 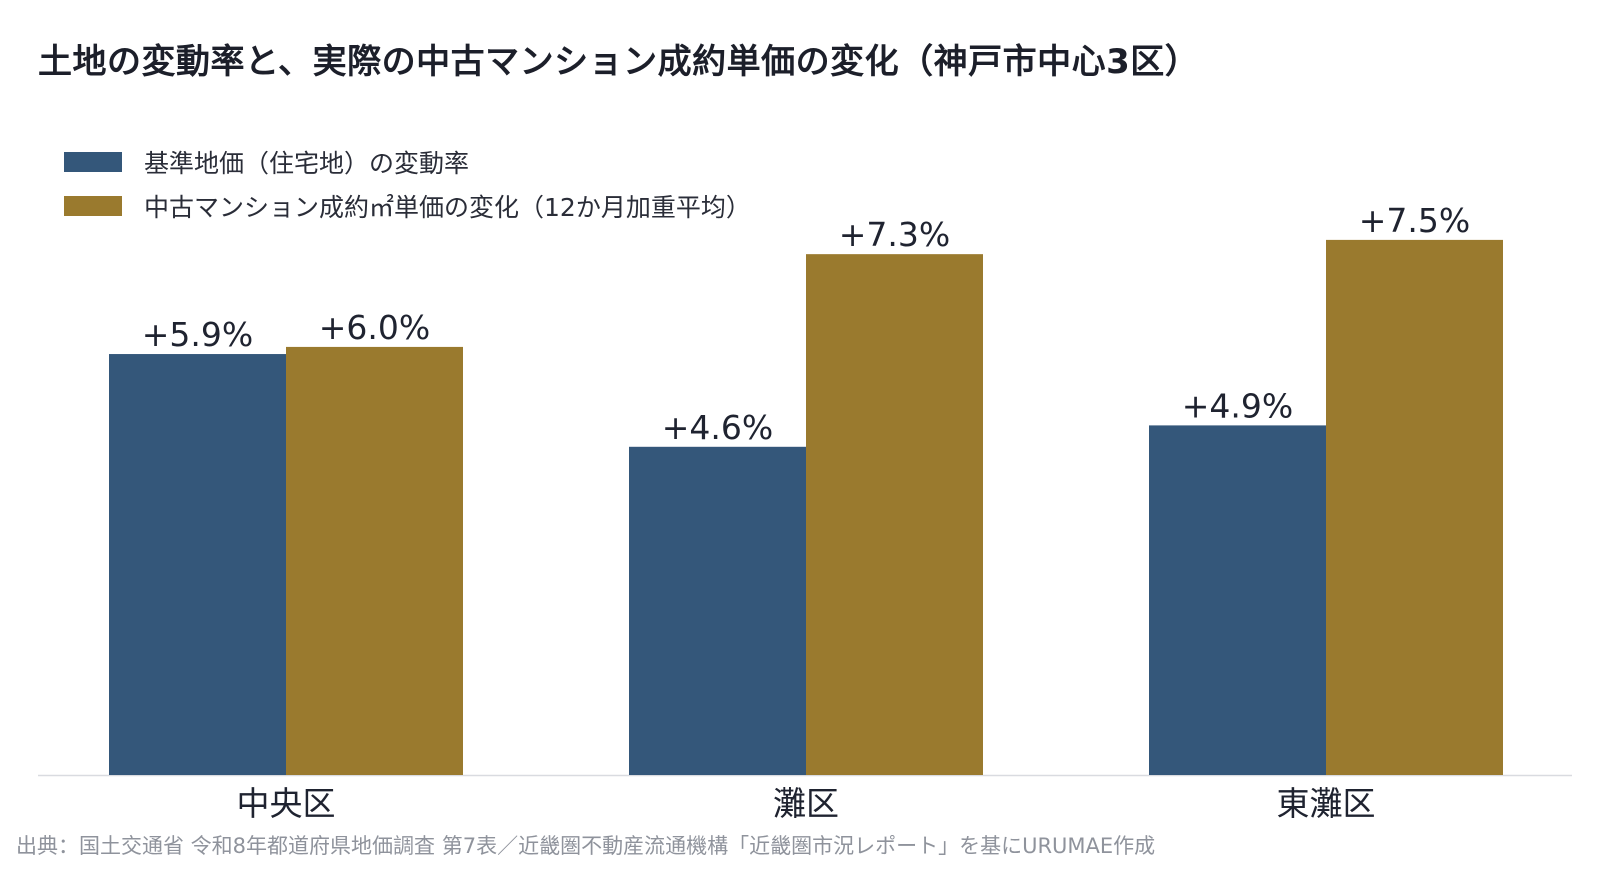 I want to click on legend-label-condo-price: 中古マンション成約㎡単価の変化（12か月加重平均）, so click(x=447, y=207).